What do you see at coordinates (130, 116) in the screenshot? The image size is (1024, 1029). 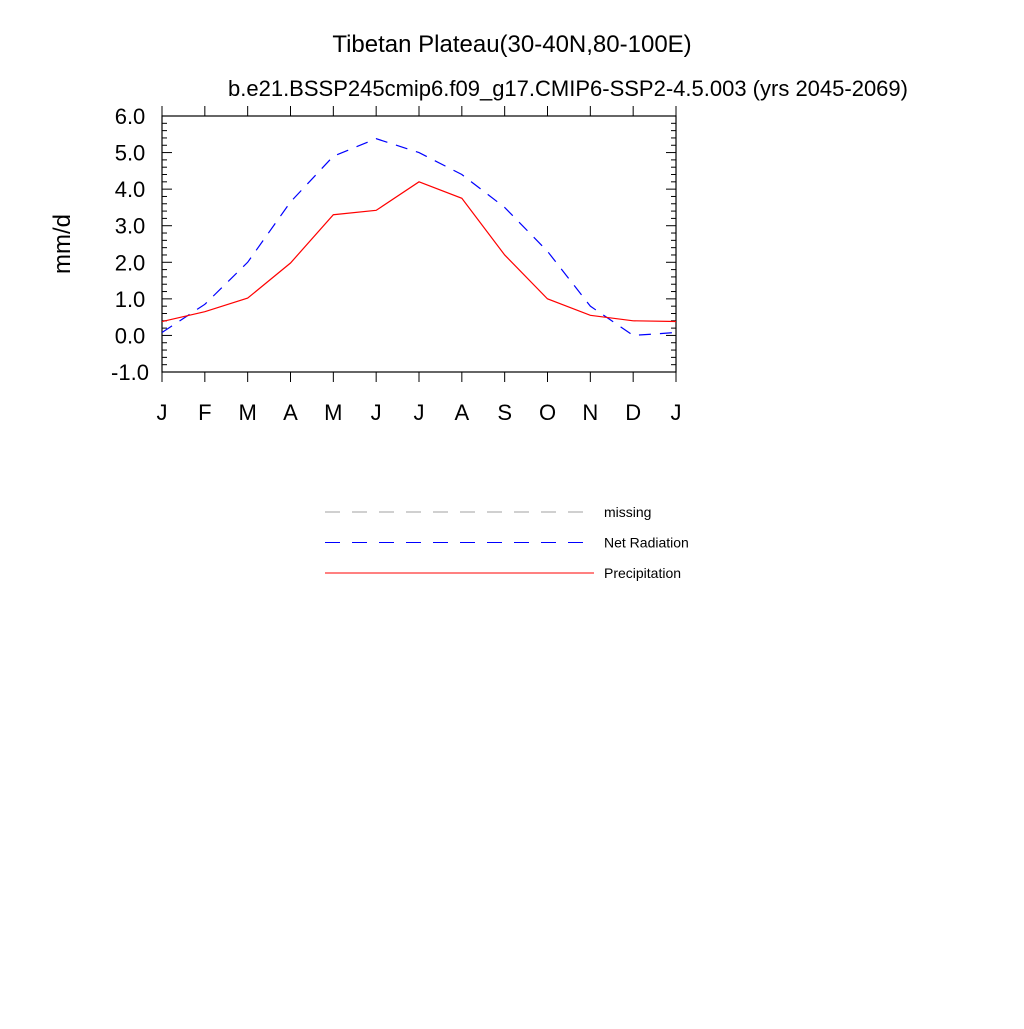 I see `y-tick-label: 6.0` at bounding box center [130, 116].